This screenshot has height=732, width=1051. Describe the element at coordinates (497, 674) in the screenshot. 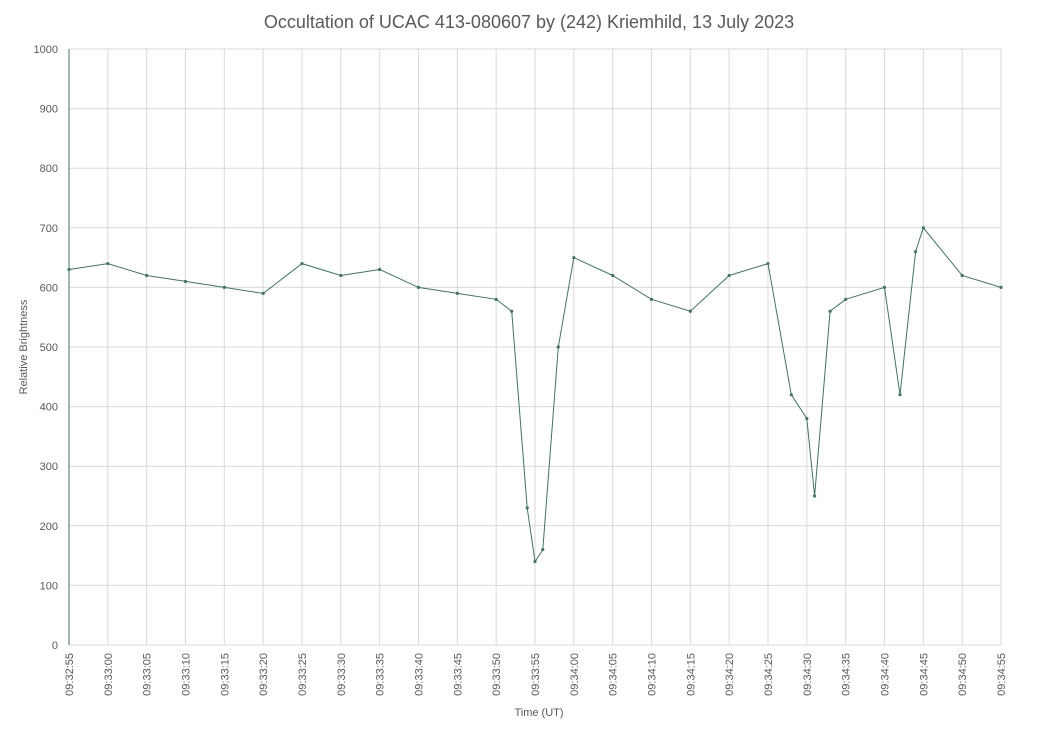

I see `x-tick-label: 09:33:50` at that location.